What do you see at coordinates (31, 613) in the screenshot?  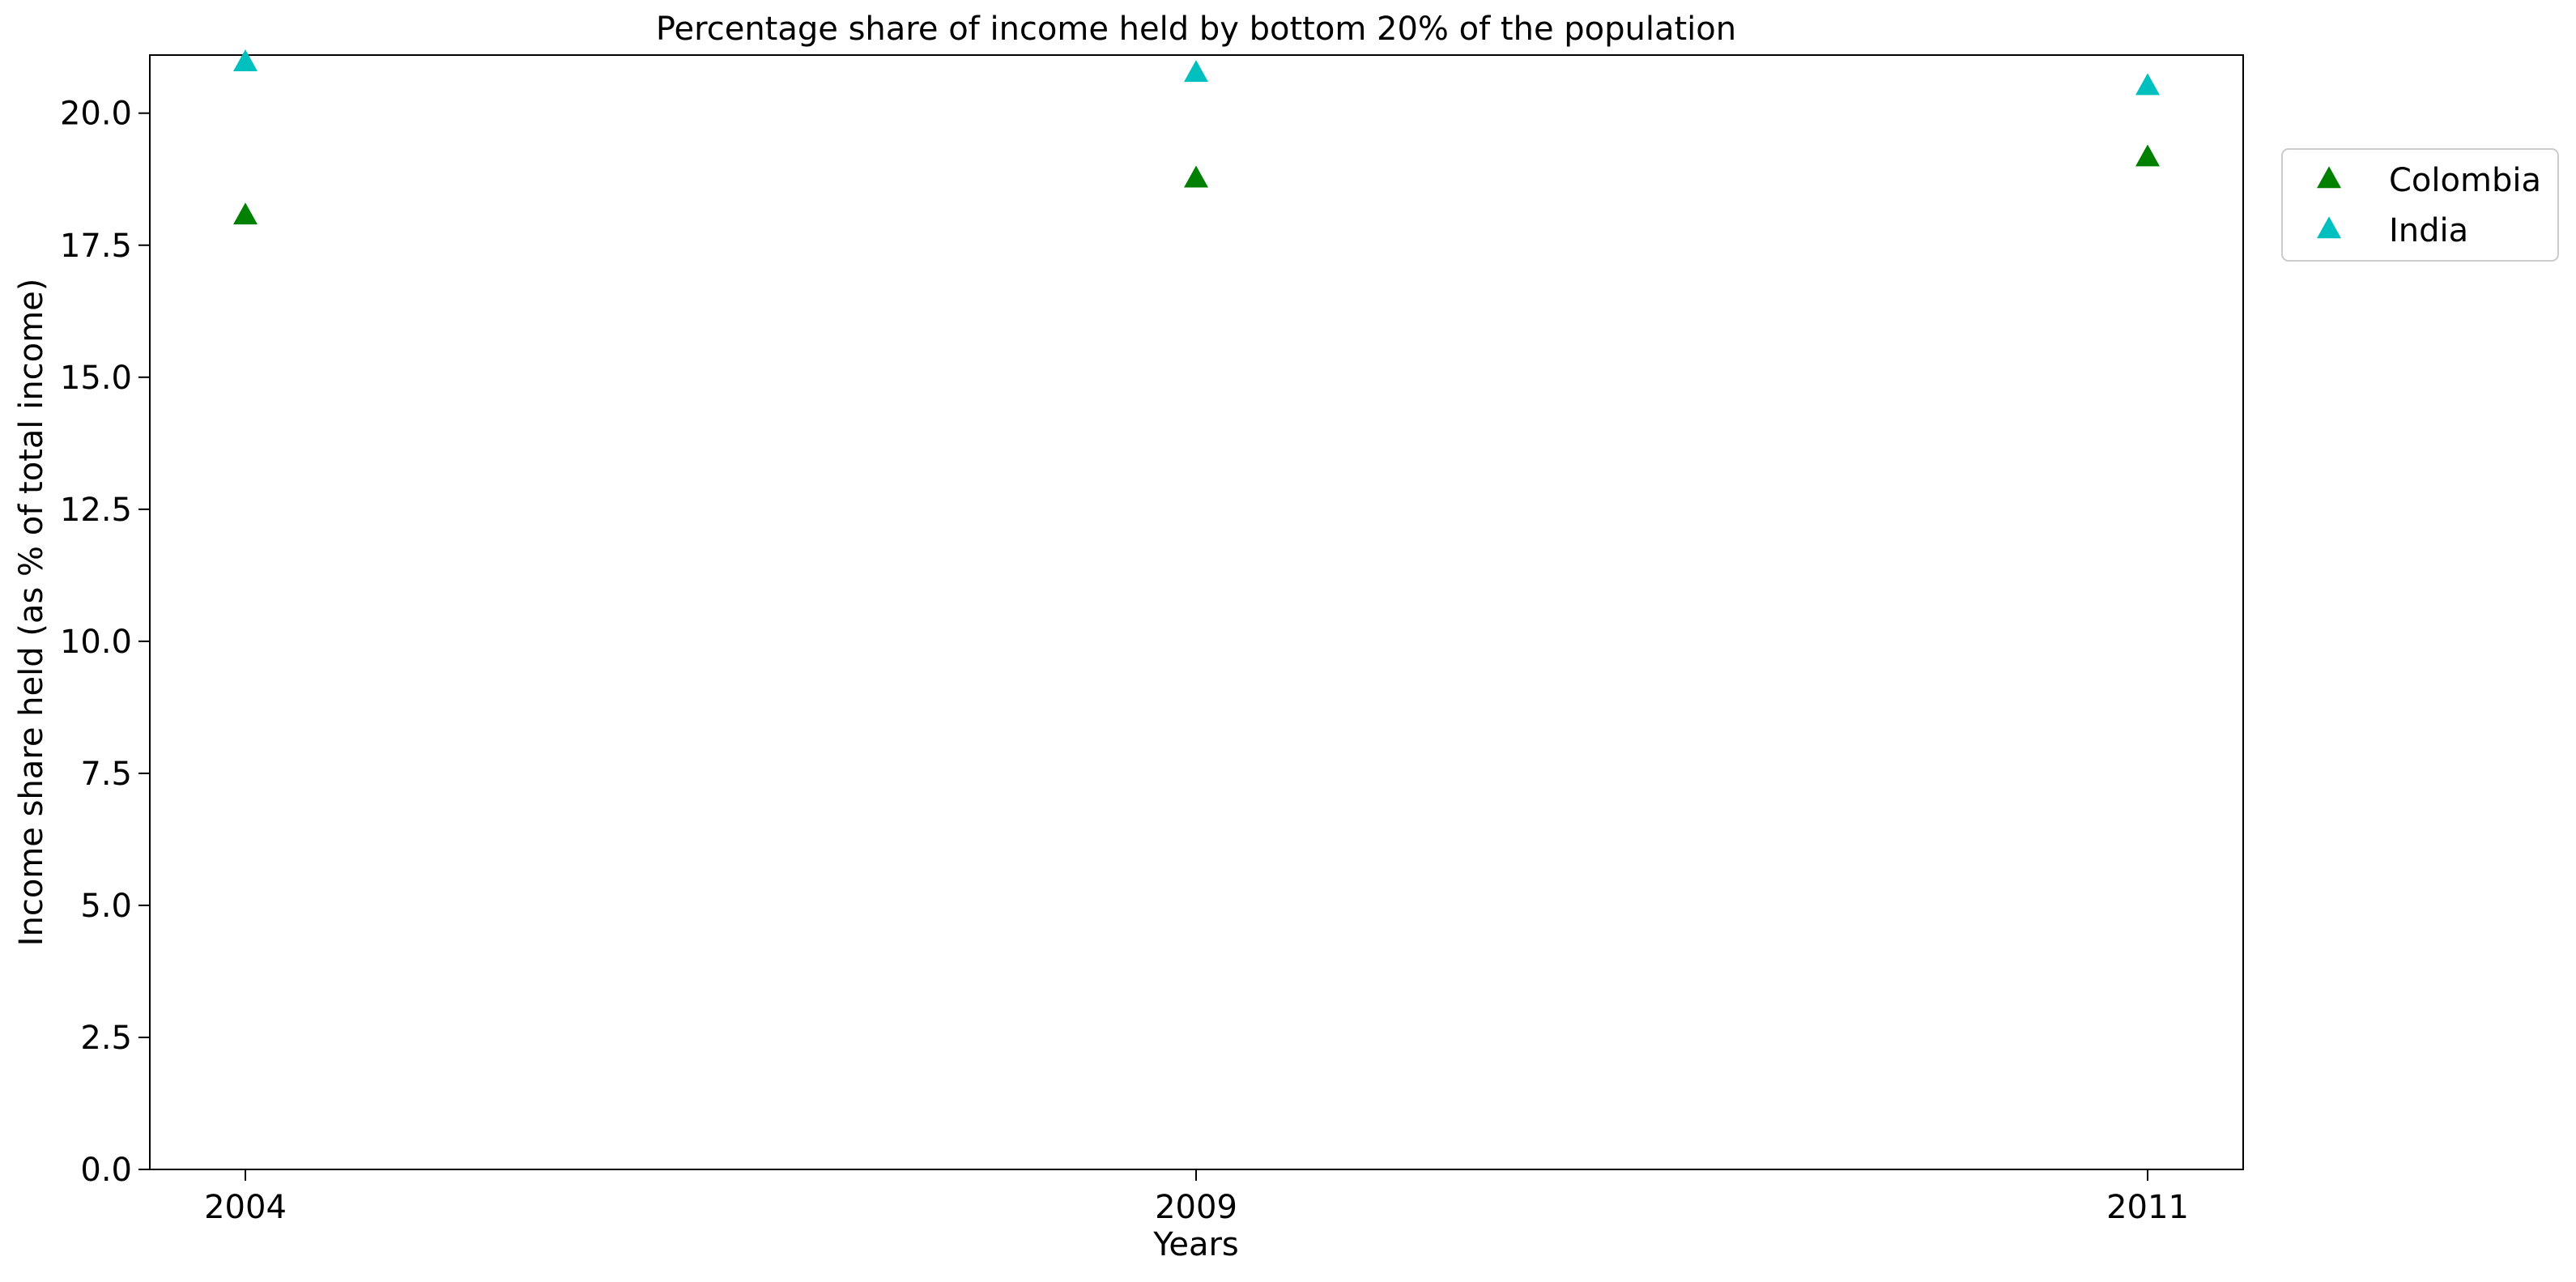 I see `y-axis-label: Income share held (as % of total income)` at bounding box center [31, 613].